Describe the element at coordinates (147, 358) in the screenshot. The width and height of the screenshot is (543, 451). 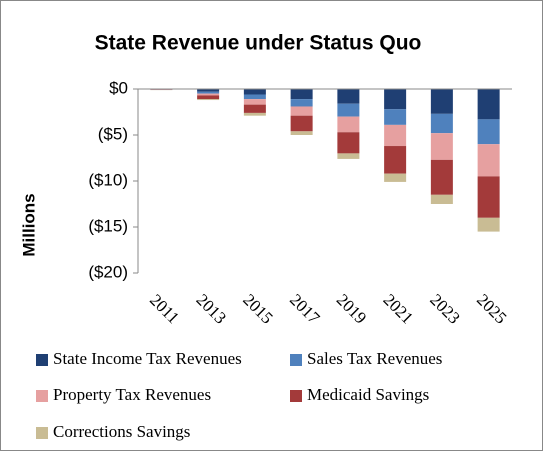
I see `legend-label: State Income Tax Revenues` at that location.